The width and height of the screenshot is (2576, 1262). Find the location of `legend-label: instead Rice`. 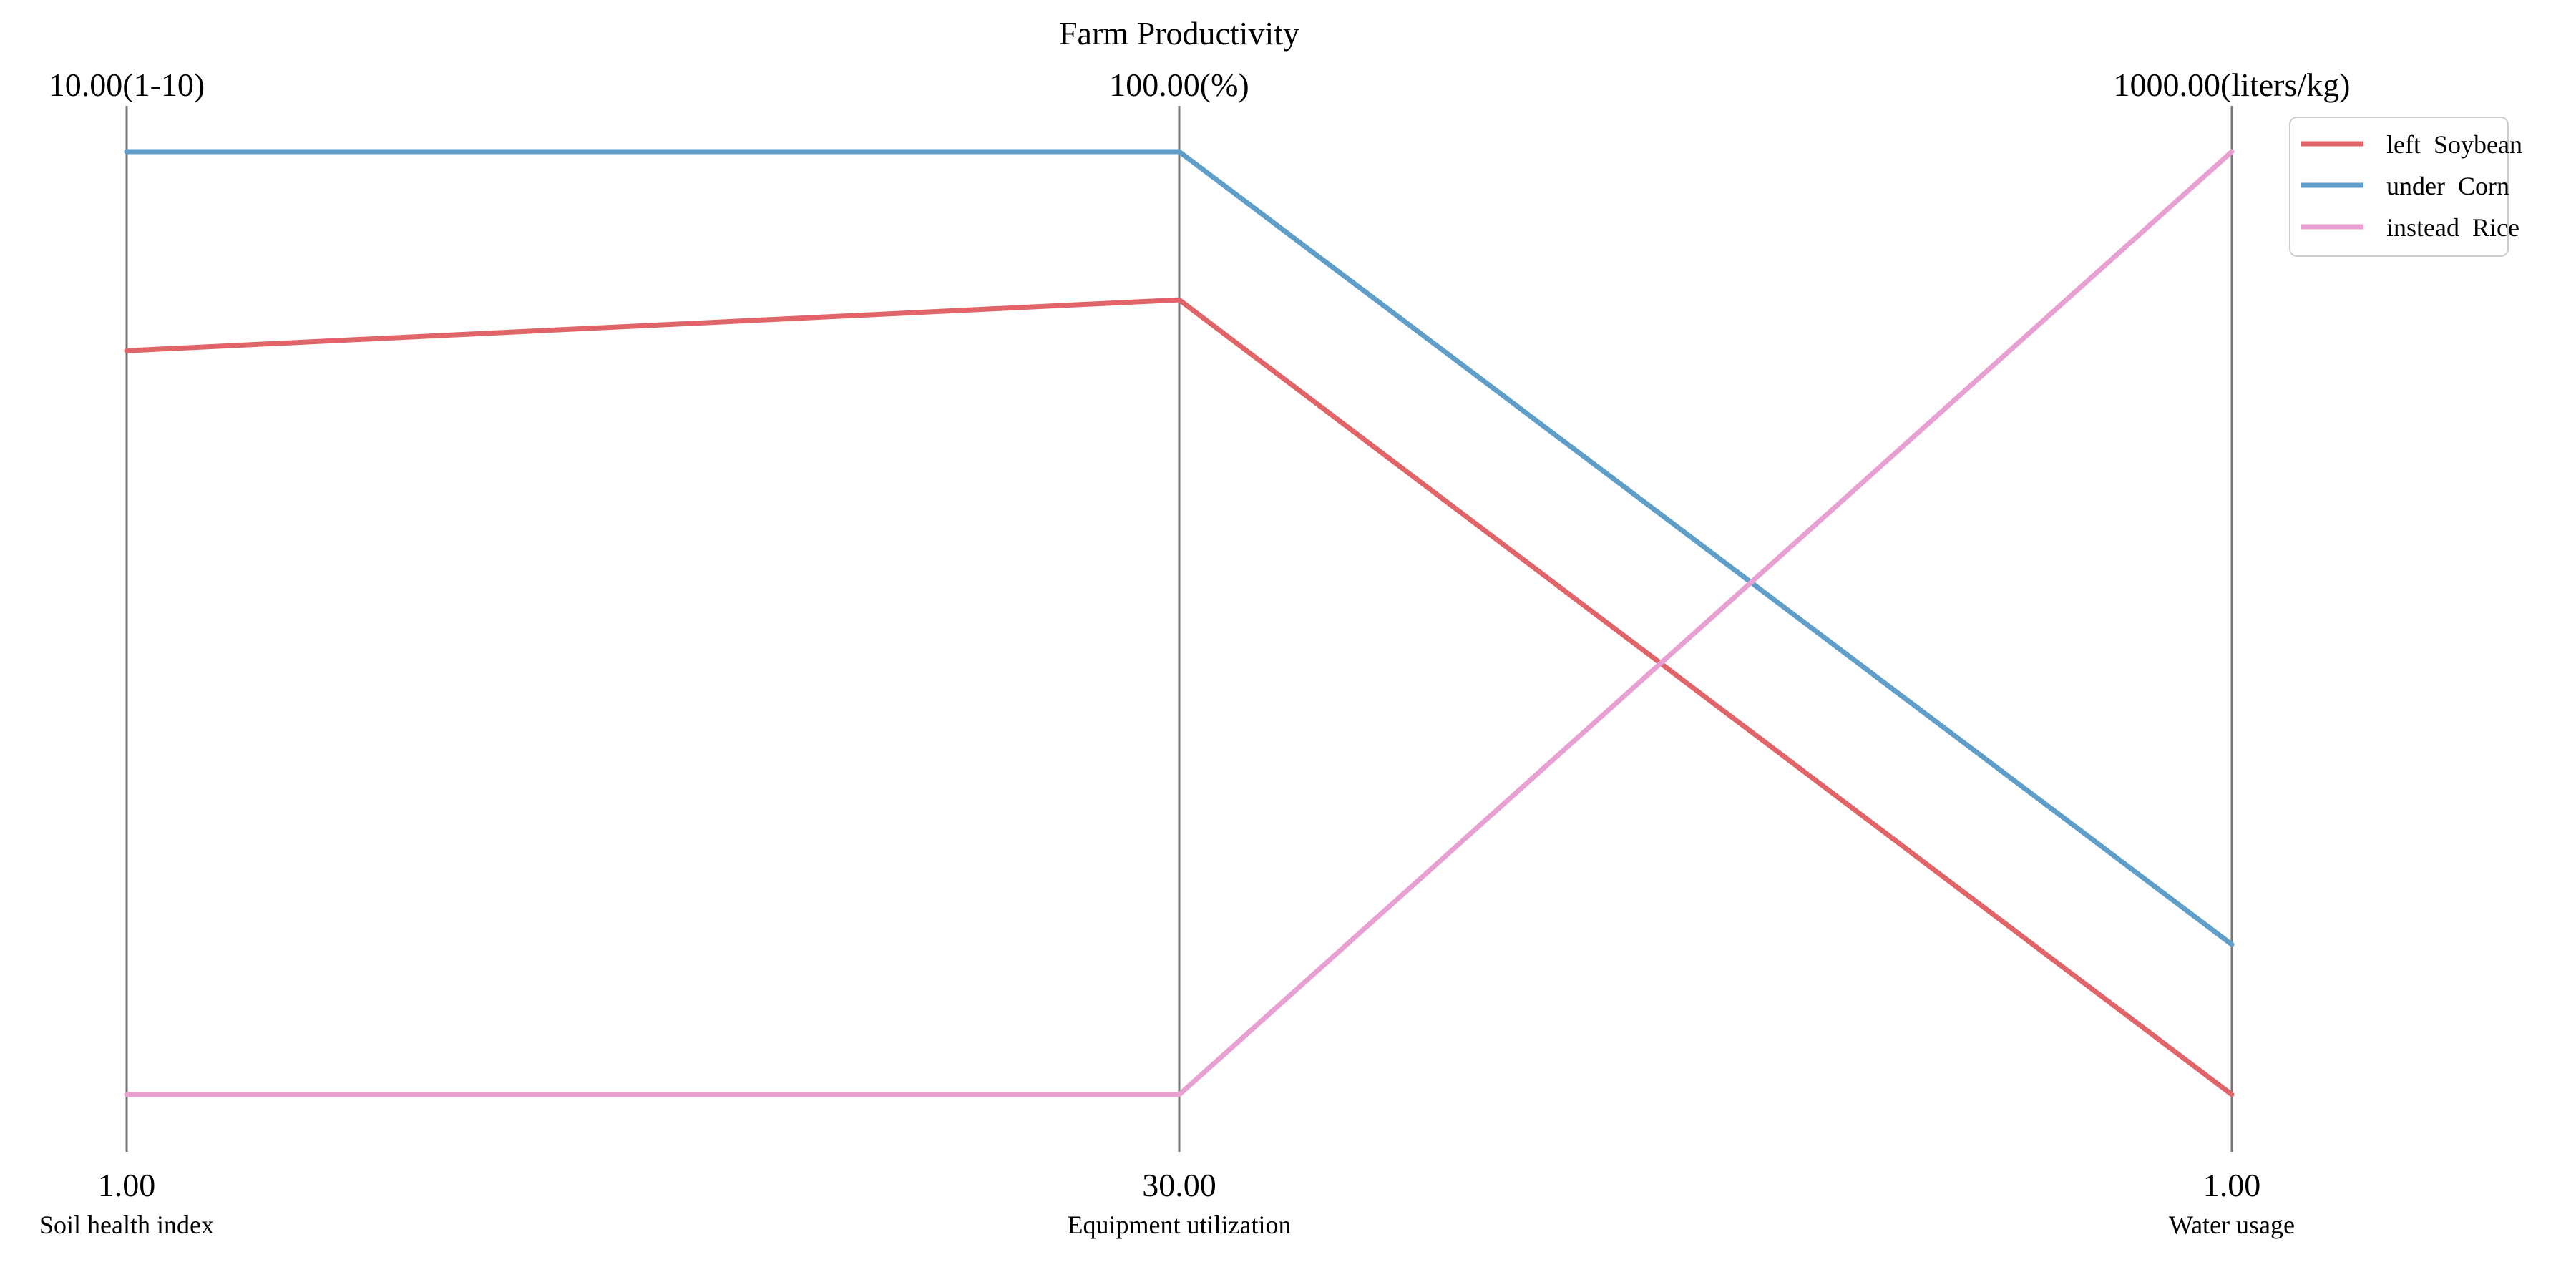

legend-label: instead Rice is located at coordinates (2452, 227).